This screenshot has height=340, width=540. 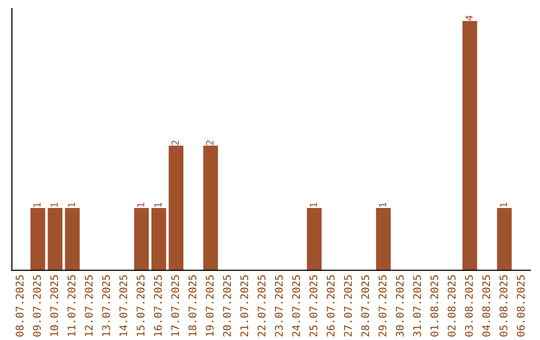 I want to click on x-tick-label: 30.07.2025, so click(x=400, y=305).